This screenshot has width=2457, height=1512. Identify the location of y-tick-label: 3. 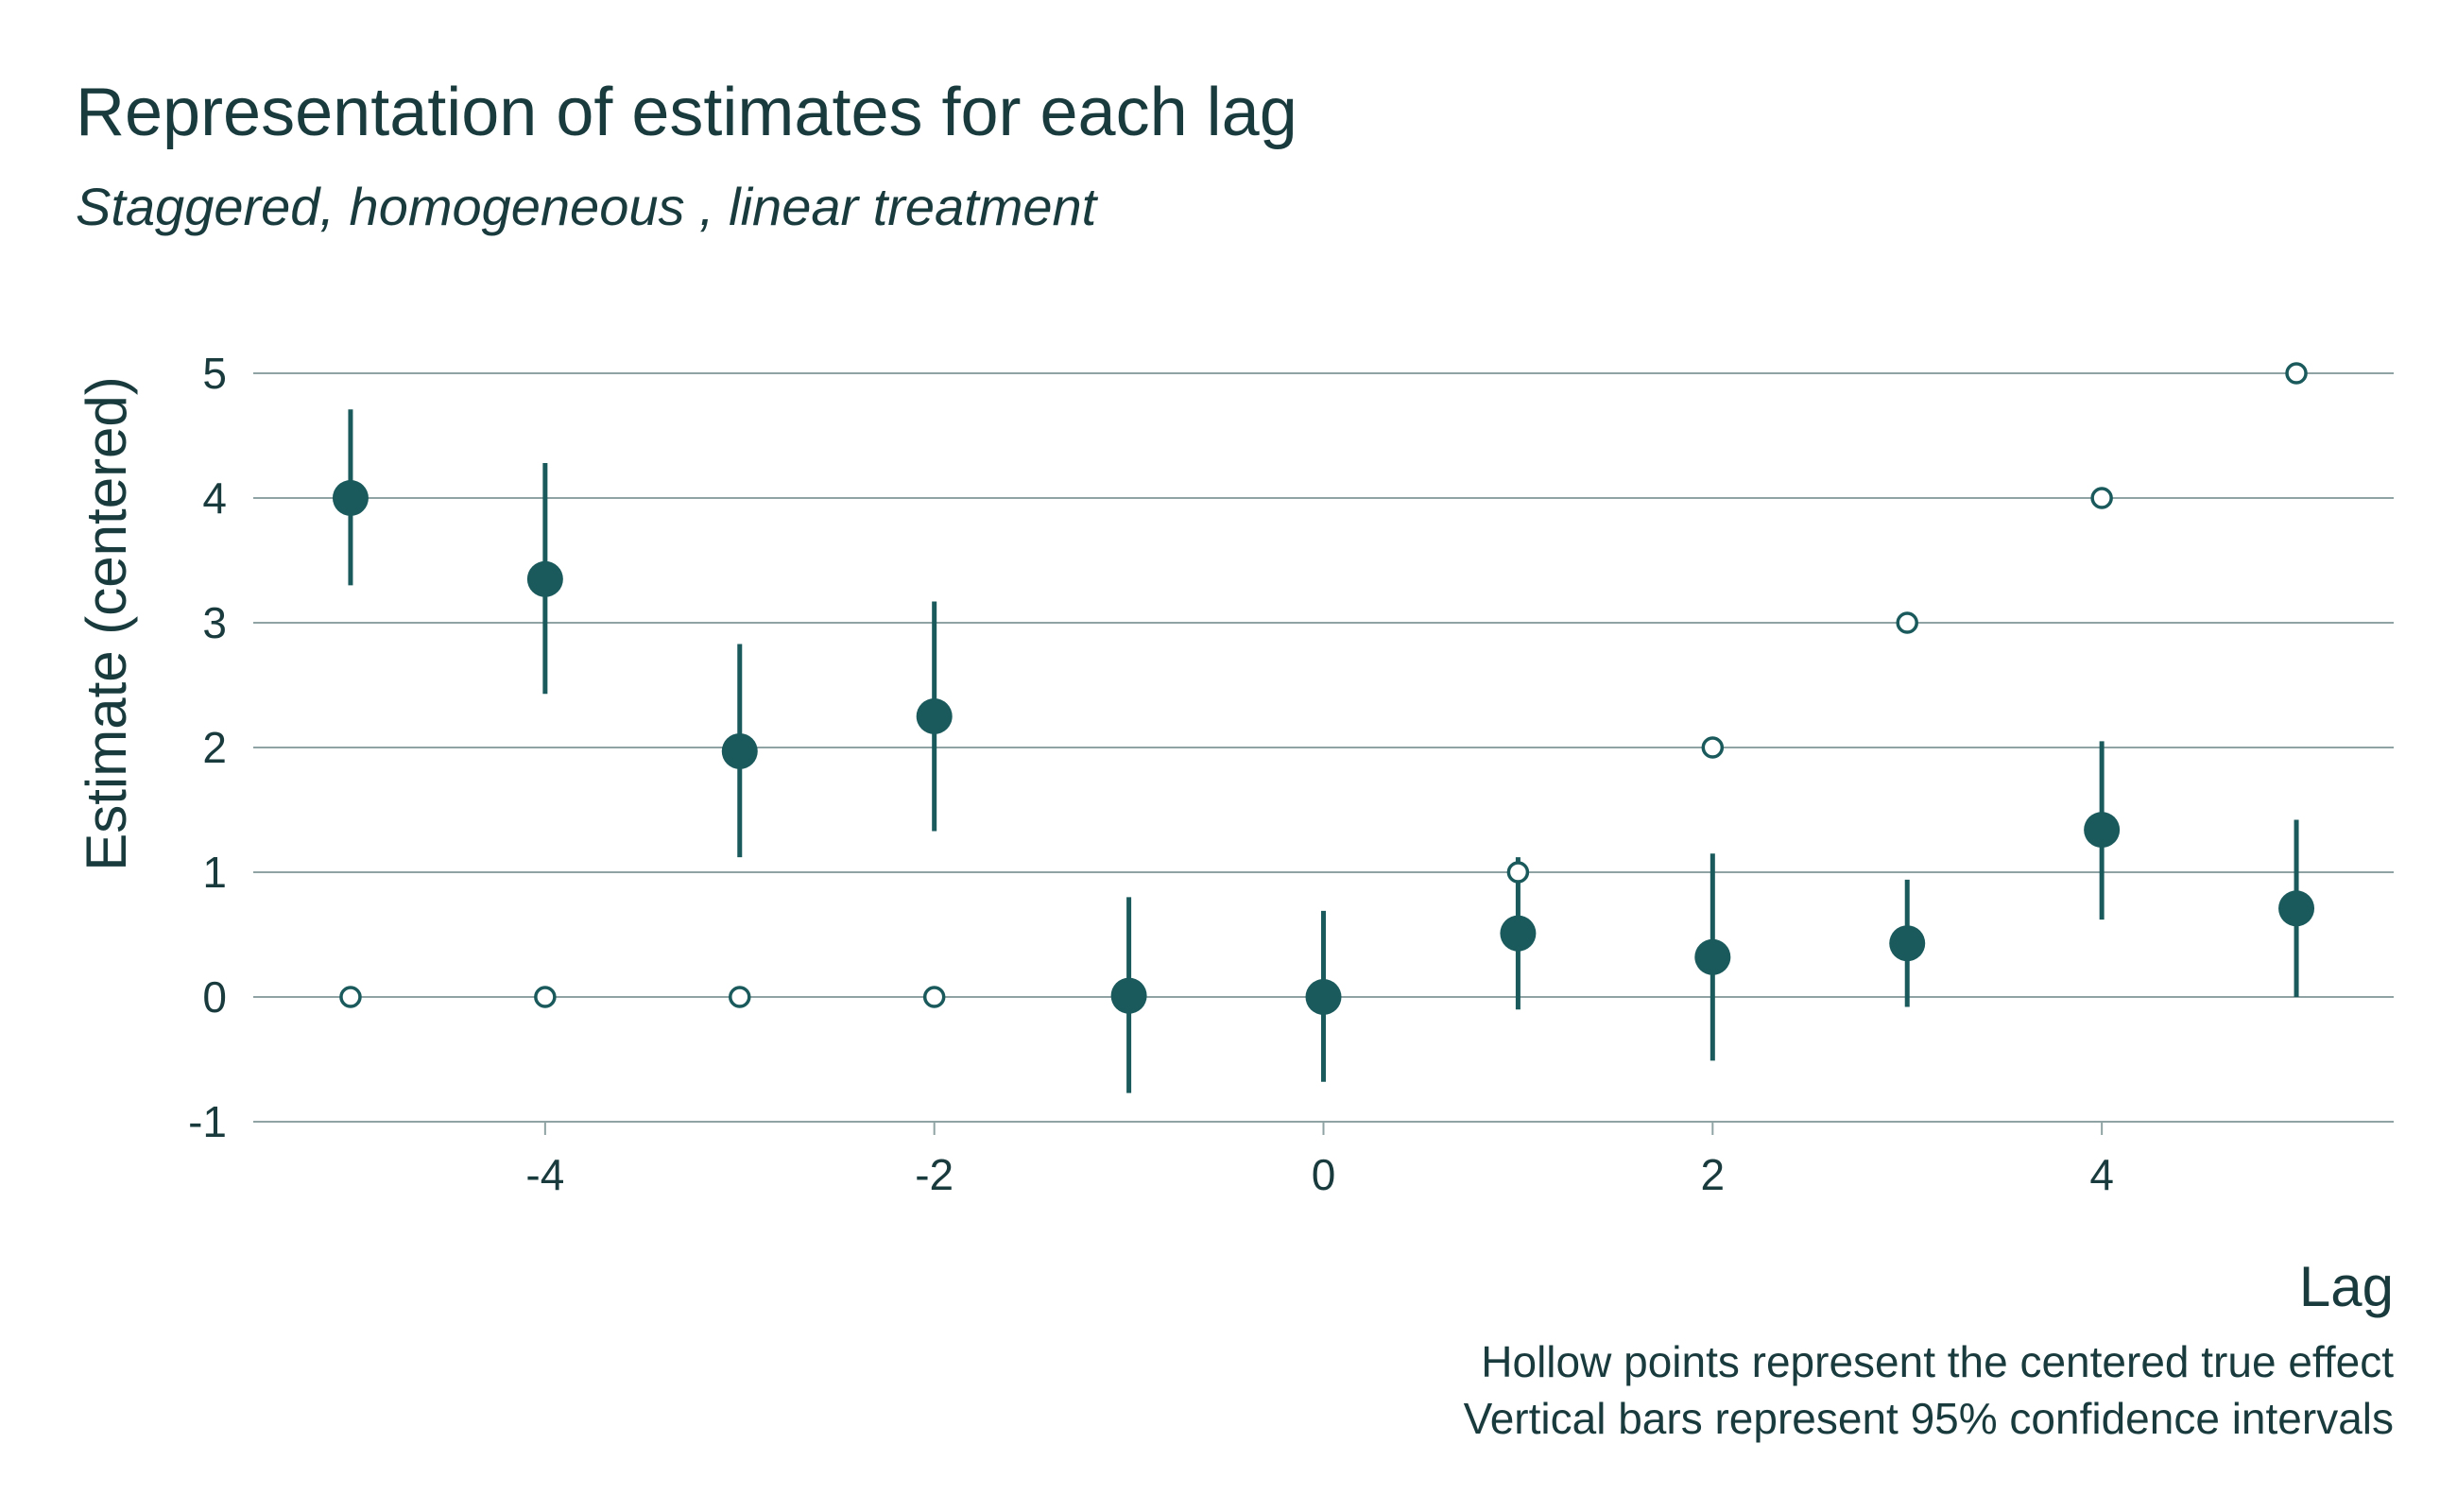
(214, 622).